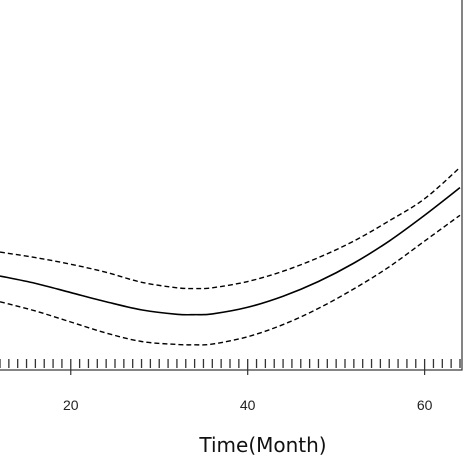 The height and width of the screenshot is (474, 474). I want to click on x-tick-labels: 20 40 60, so click(248, 390).